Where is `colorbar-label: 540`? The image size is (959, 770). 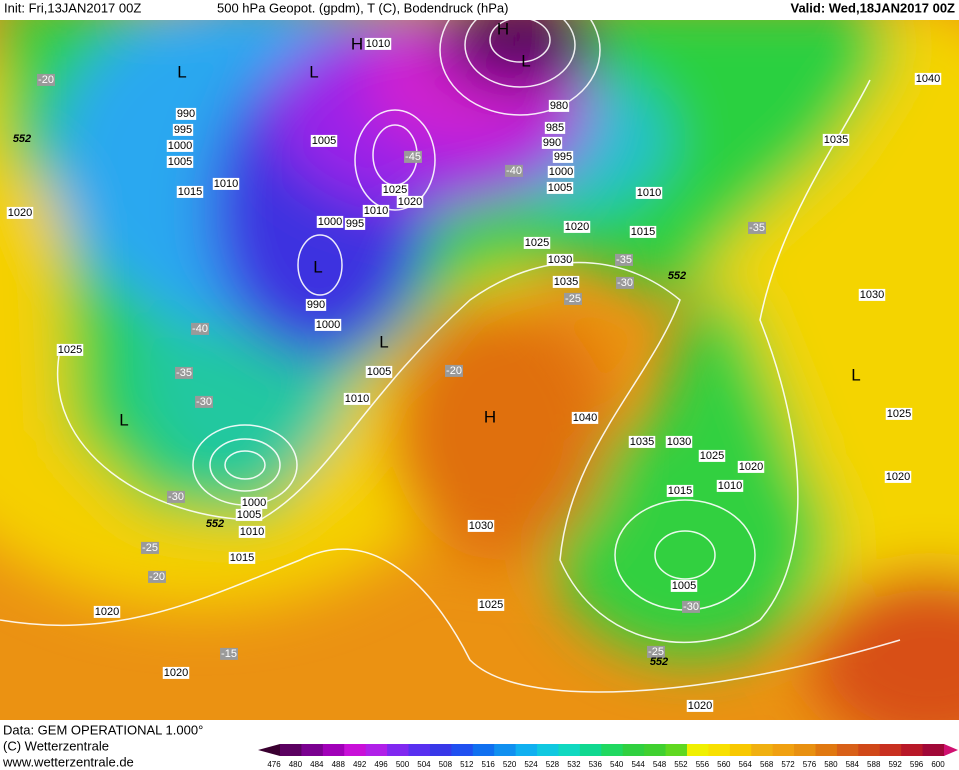
colorbar-label: 540 is located at coordinates (617, 764).